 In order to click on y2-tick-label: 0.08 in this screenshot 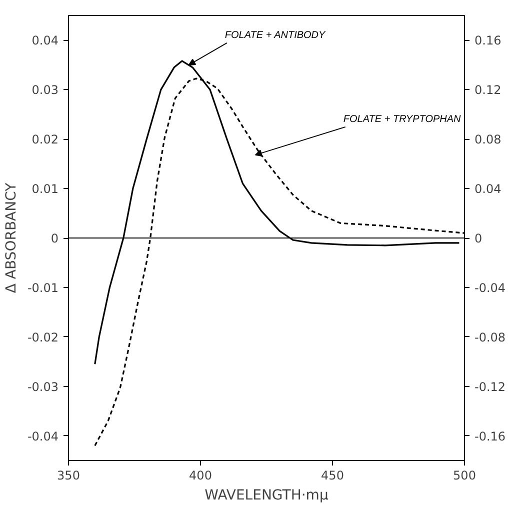, I will do `click(488, 139)`.